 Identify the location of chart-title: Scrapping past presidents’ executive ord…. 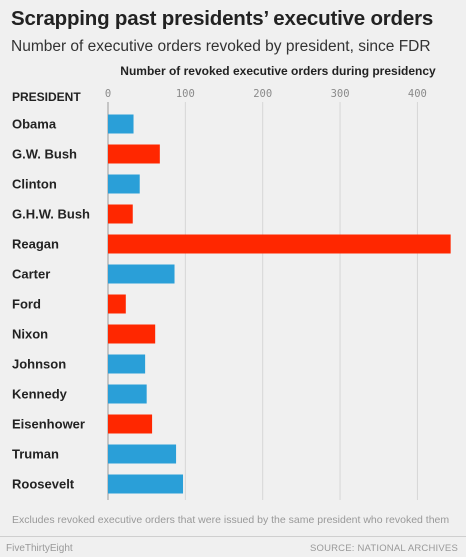
(222, 18).